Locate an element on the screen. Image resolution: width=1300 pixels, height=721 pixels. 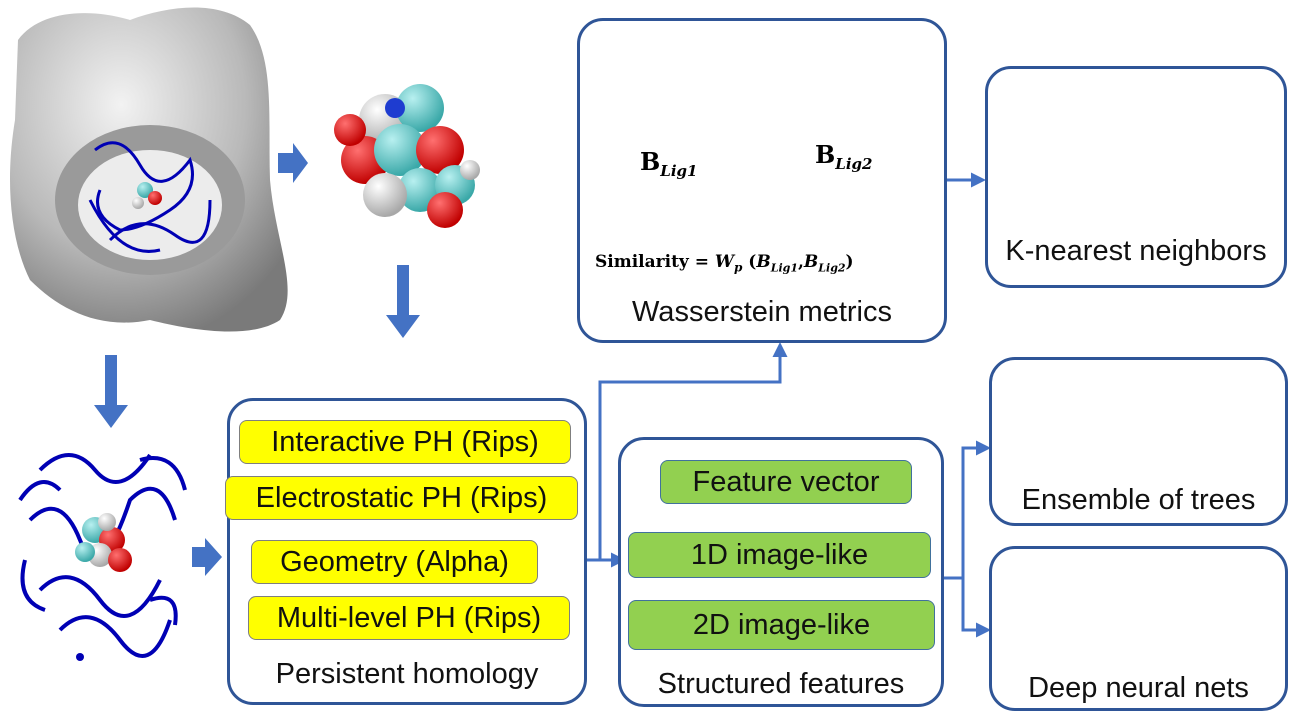
ligand-spacefill-image is located at coordinates (407, 156).